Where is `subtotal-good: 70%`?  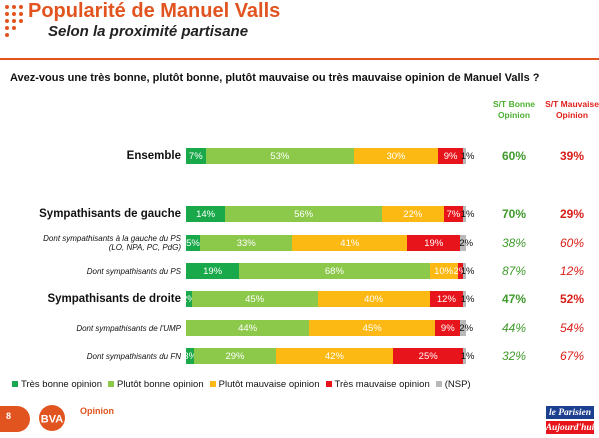
subtotal-good: 70% is located at coordinates (514, 214).